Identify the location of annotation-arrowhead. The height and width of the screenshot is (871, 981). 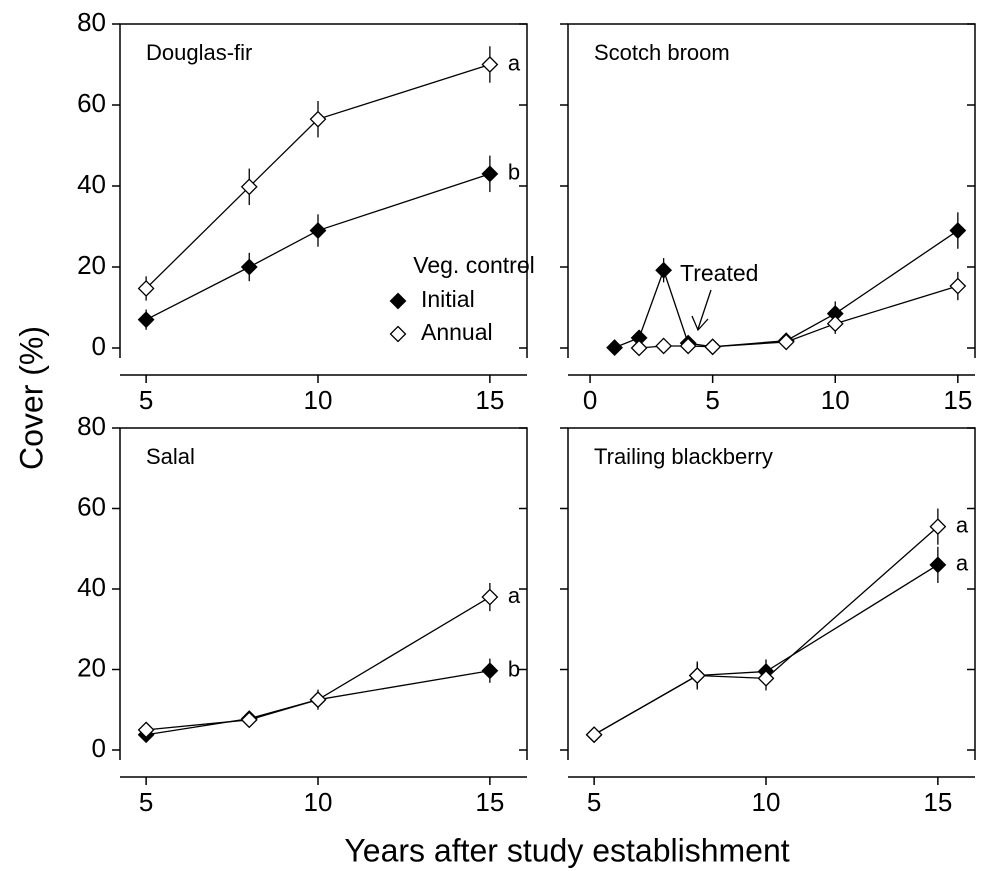
(700, 323).